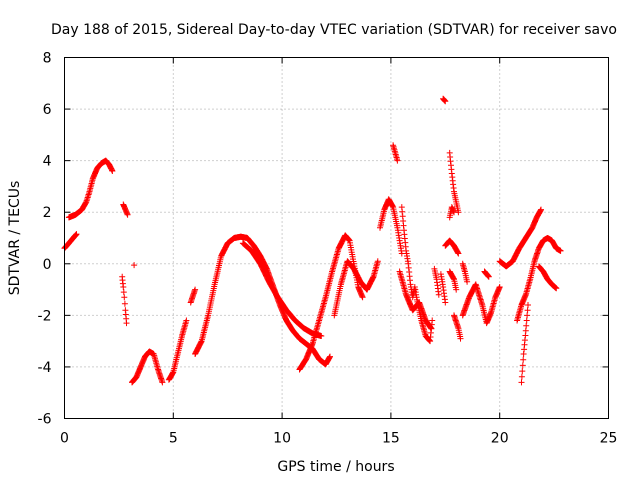 The image size is (640, 480). What do you see at coordinates (173, 439) in the screenshot?
I see `x-tick-label: 5` at bounding box center [173, 439].